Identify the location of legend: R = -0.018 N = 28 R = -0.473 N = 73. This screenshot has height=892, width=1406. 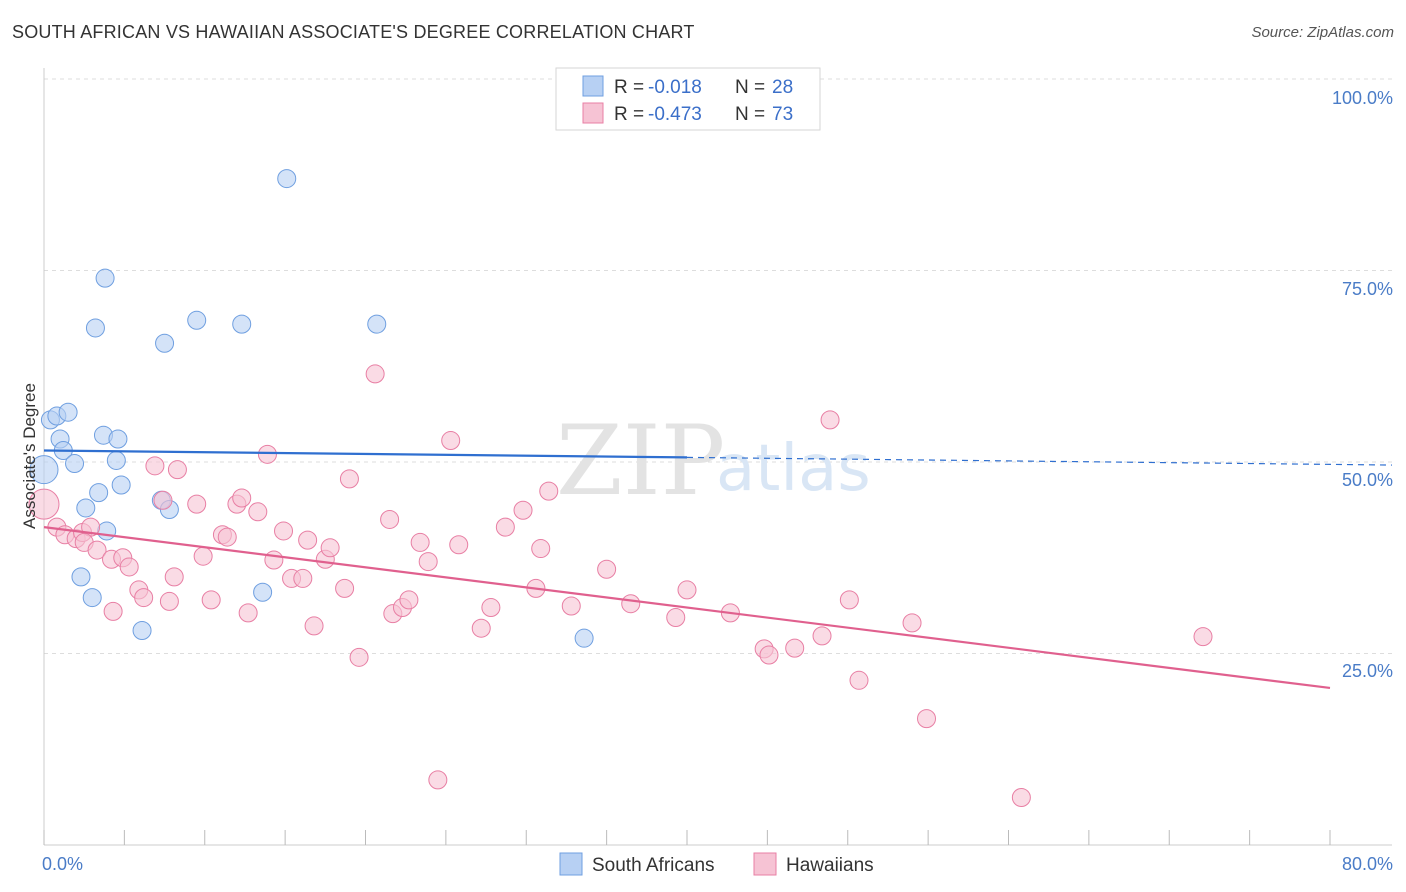
(688, 99).